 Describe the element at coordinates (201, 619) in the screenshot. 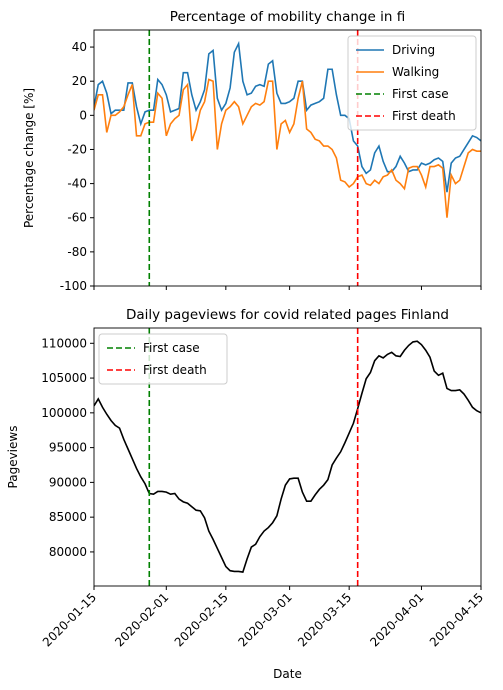

I see `x-tick-label: 2020-02-15` at that location.